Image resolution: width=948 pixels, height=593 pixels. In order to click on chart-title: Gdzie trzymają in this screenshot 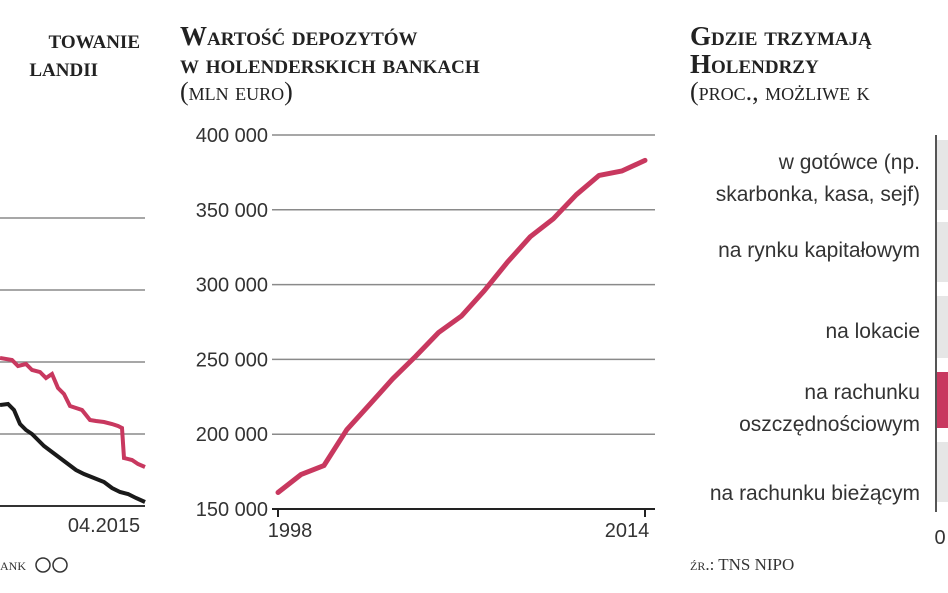, I will do `click(781, 36)`.